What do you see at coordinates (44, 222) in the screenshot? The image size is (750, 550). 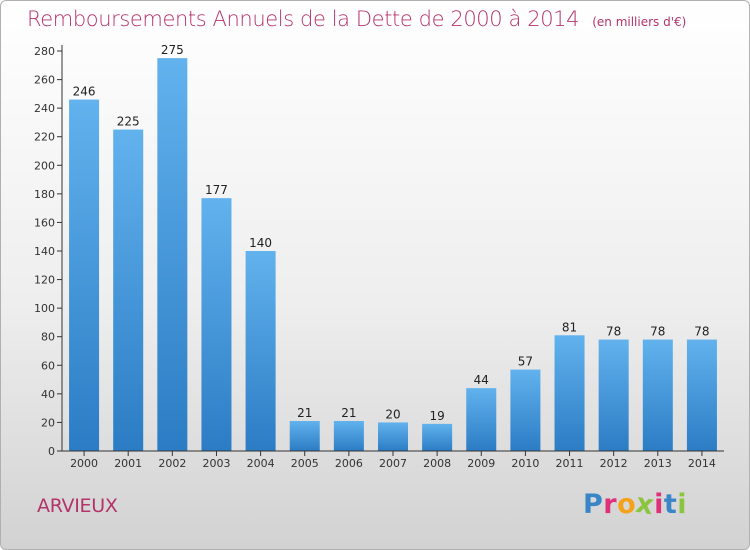 I see `y-tick-label: 160` at bounding box center [44, 222].